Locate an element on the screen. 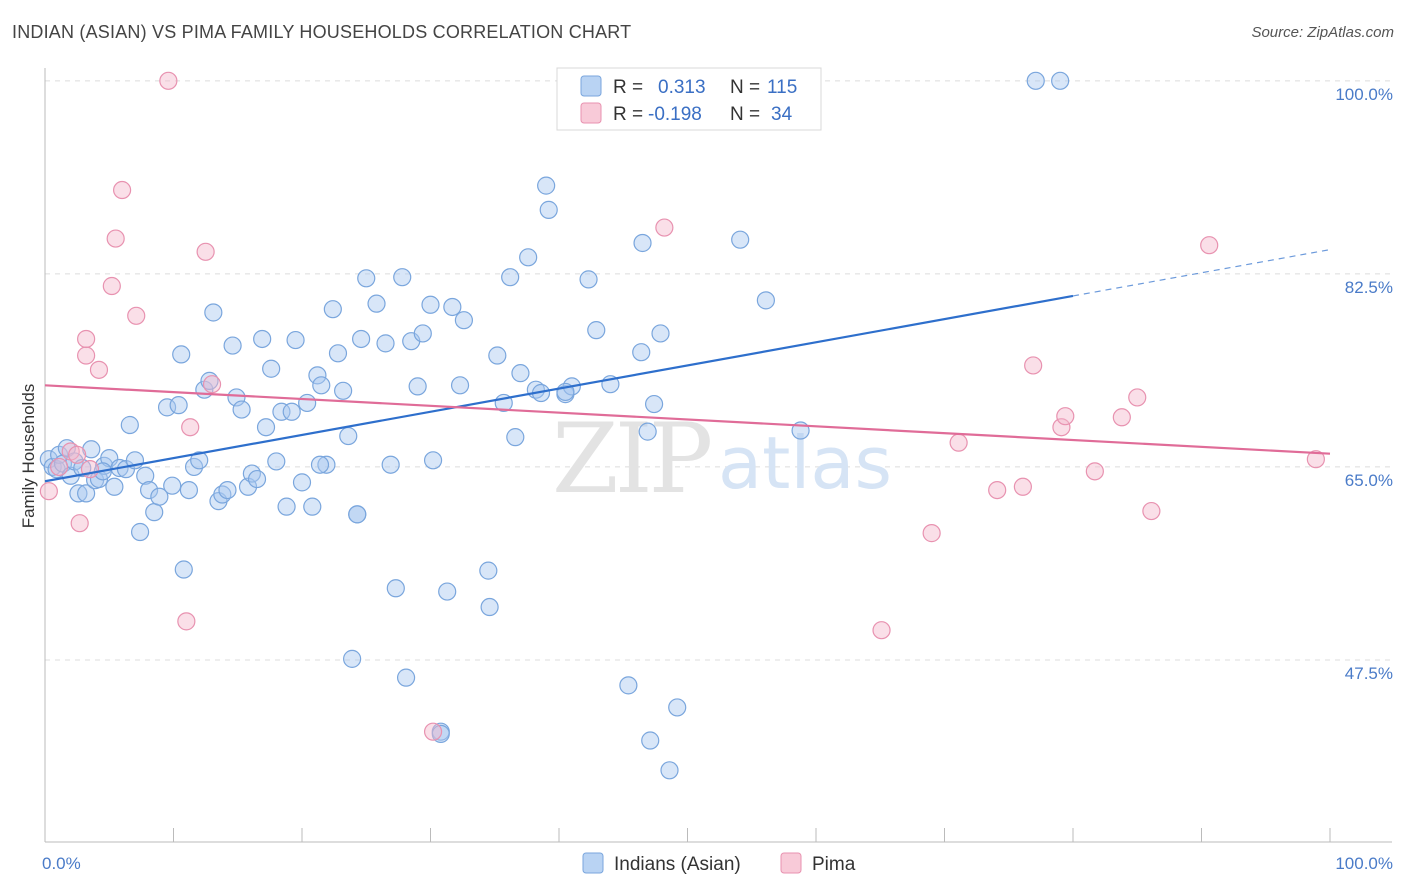  legend-swatch-pink is located at coordinates (591, 113).